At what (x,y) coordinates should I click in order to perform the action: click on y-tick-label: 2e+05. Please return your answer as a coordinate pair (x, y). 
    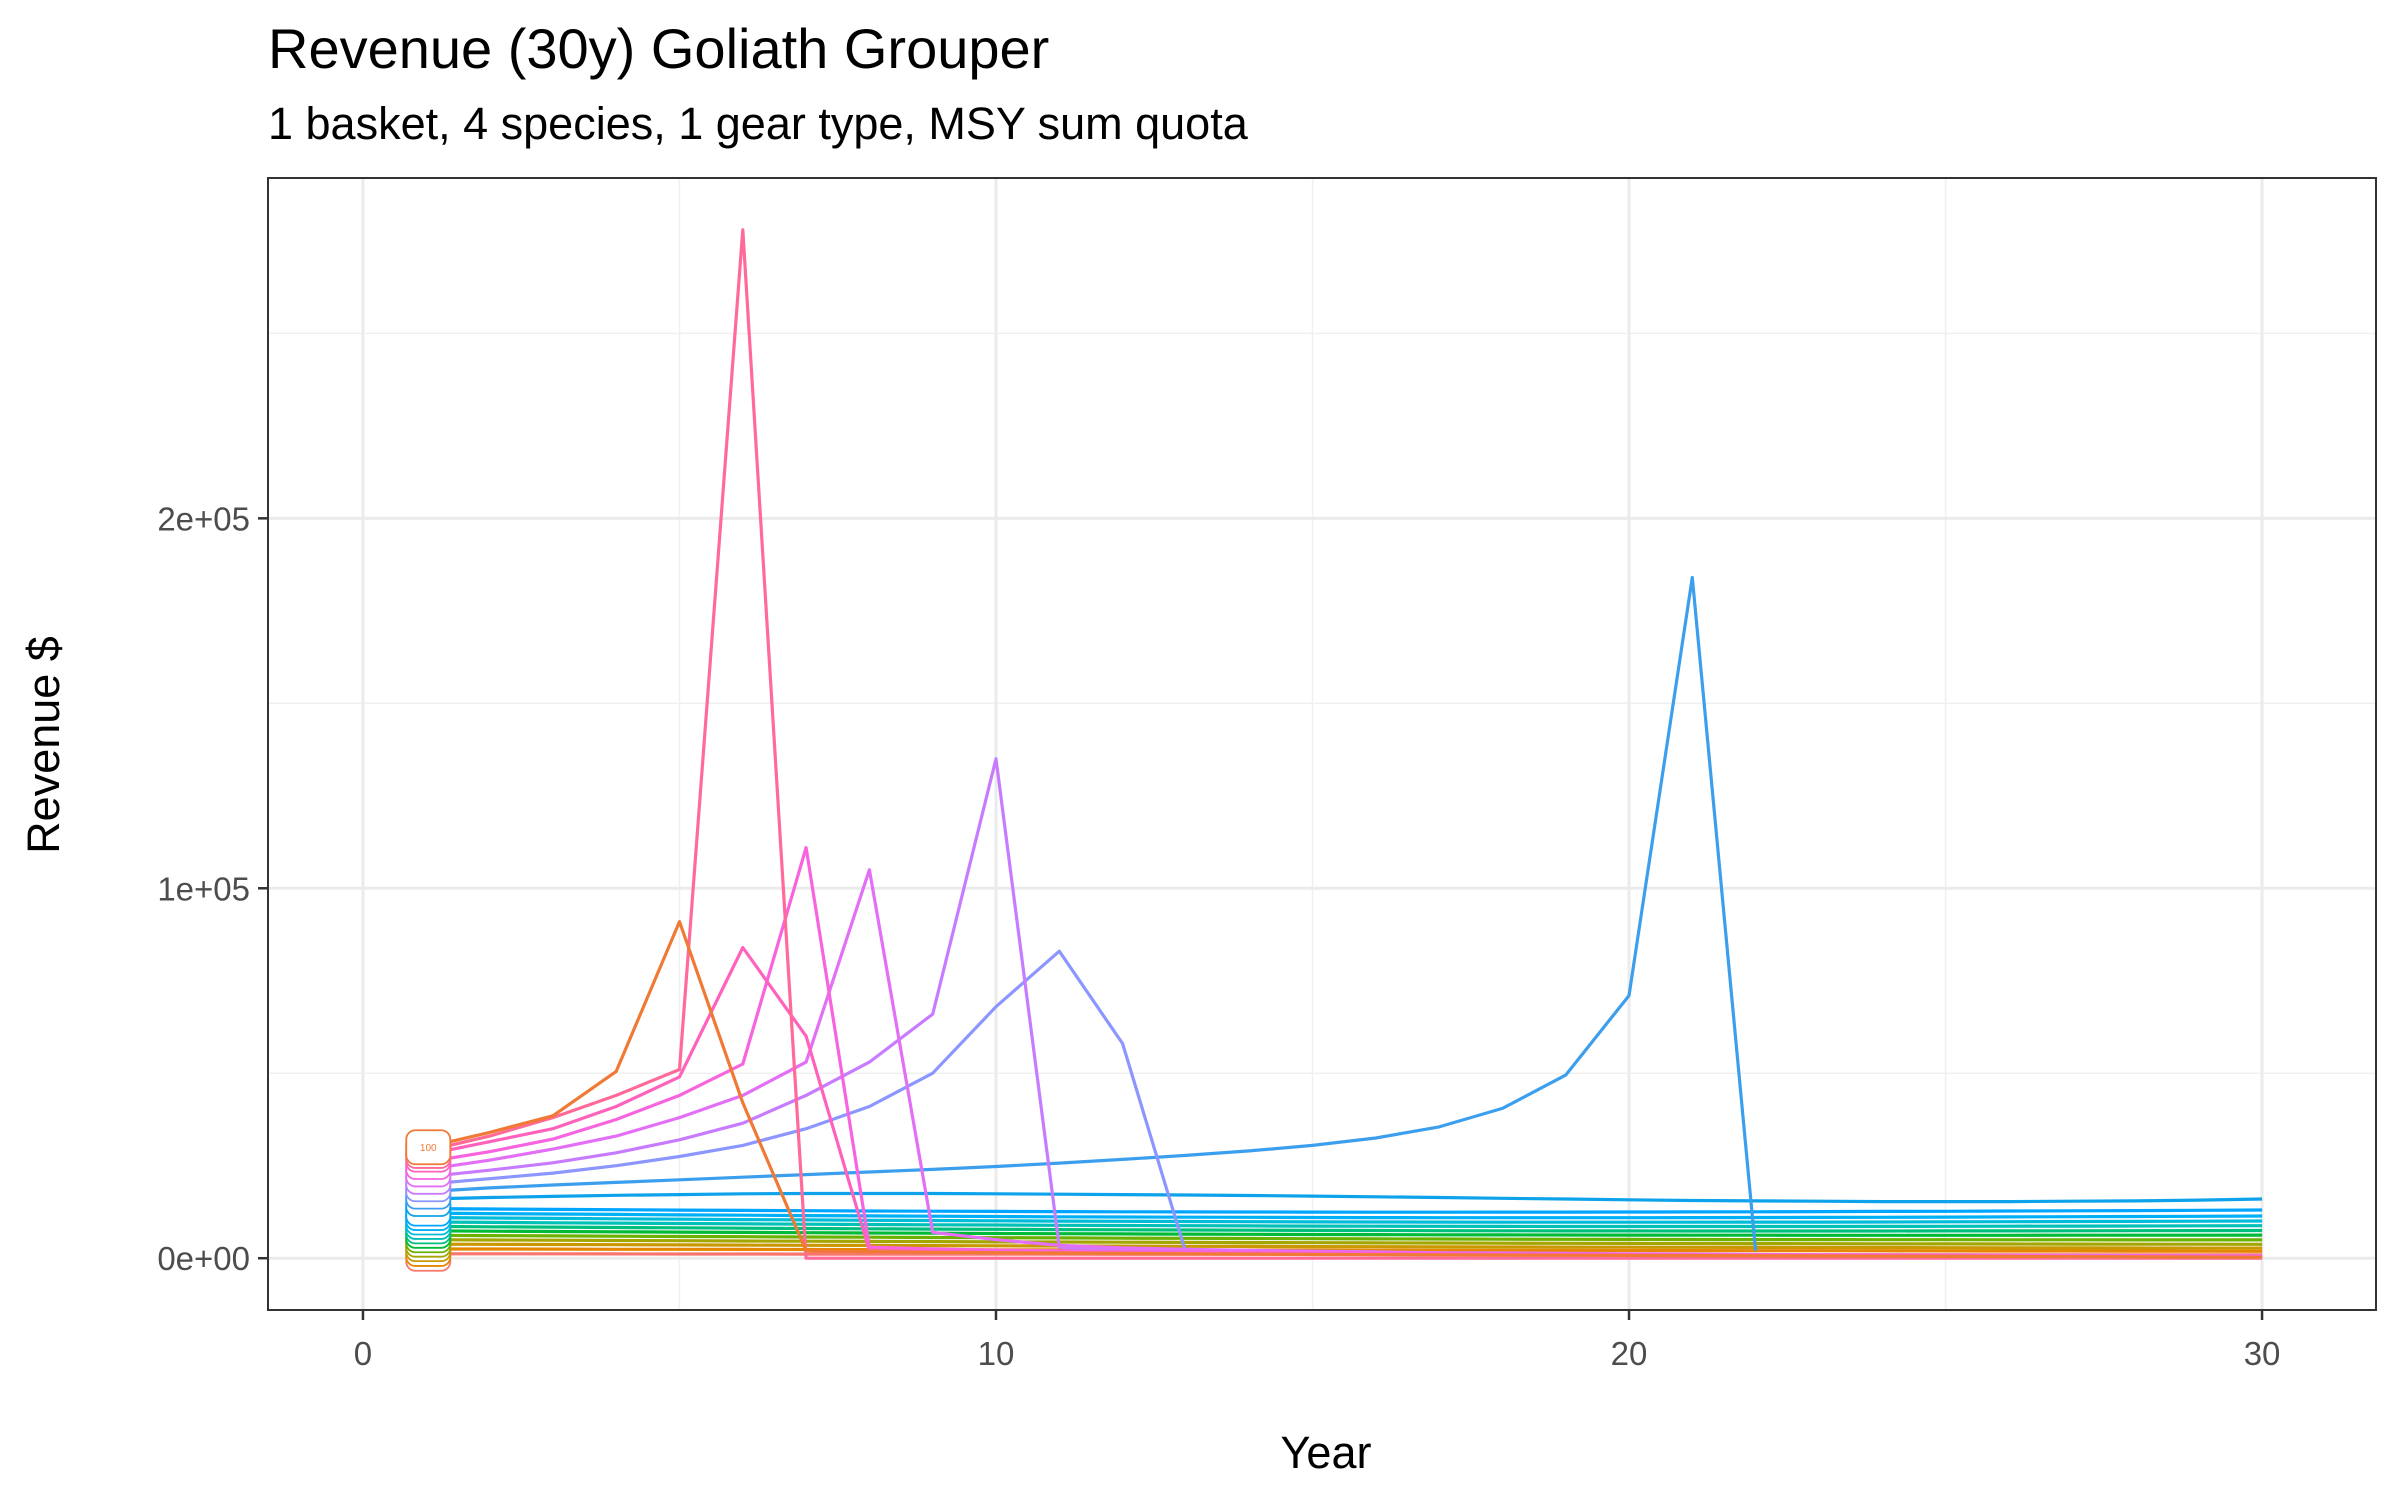
    Looking at the image, I should click on (203, 518).